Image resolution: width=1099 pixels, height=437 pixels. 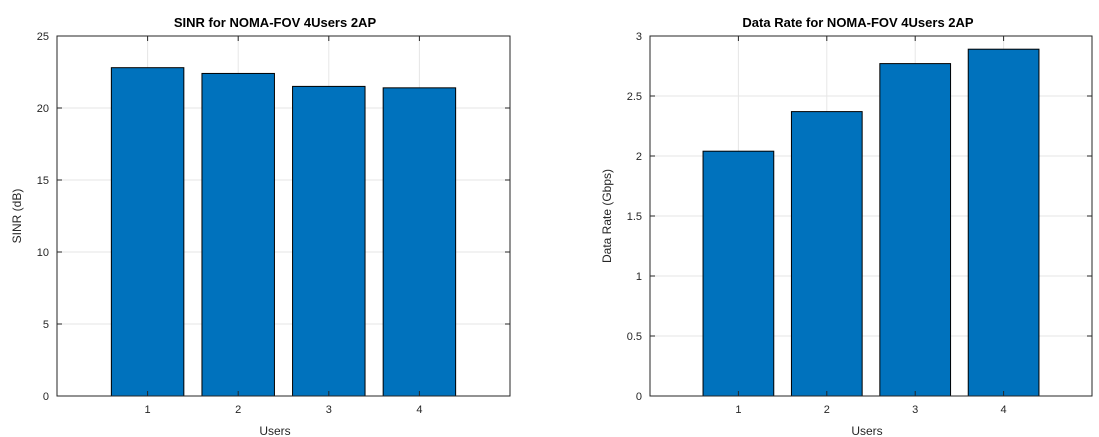 I want to click on y-axis-label: SINR (dB), so click(x=17, y=216).